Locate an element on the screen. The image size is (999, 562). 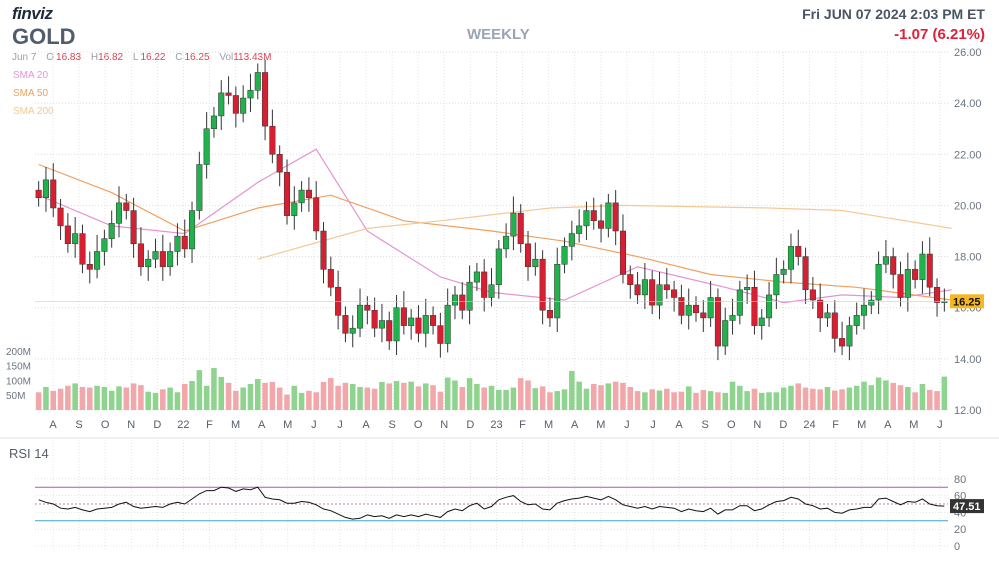
month-tick-label: A is located at coordinates (679, 425).